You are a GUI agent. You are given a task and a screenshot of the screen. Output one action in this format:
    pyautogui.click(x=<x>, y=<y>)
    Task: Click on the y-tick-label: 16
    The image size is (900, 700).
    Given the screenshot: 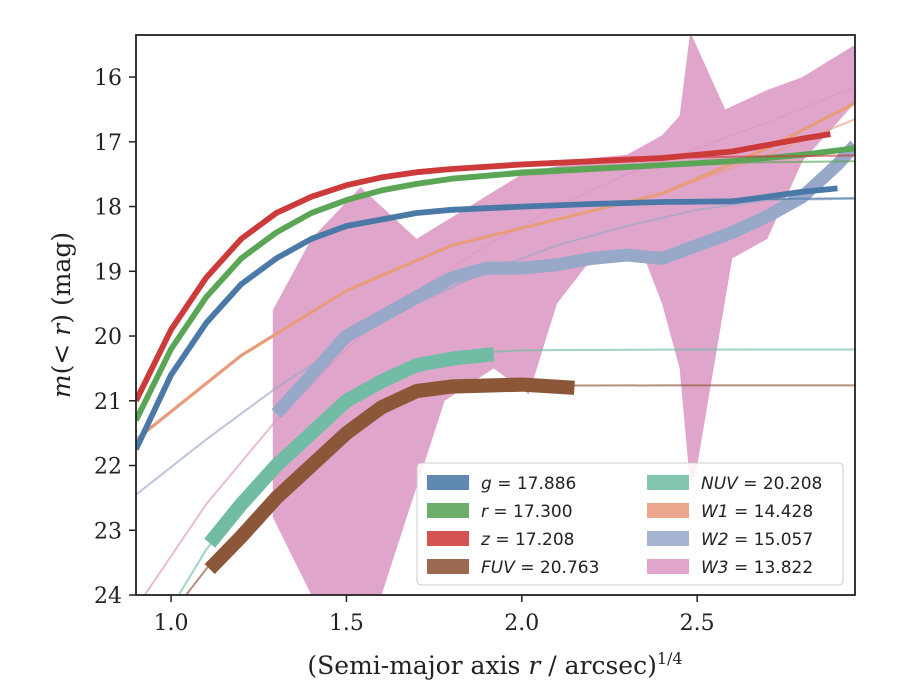 What is the action you would take?
    pyautogui.click(x=108, y=78)
    